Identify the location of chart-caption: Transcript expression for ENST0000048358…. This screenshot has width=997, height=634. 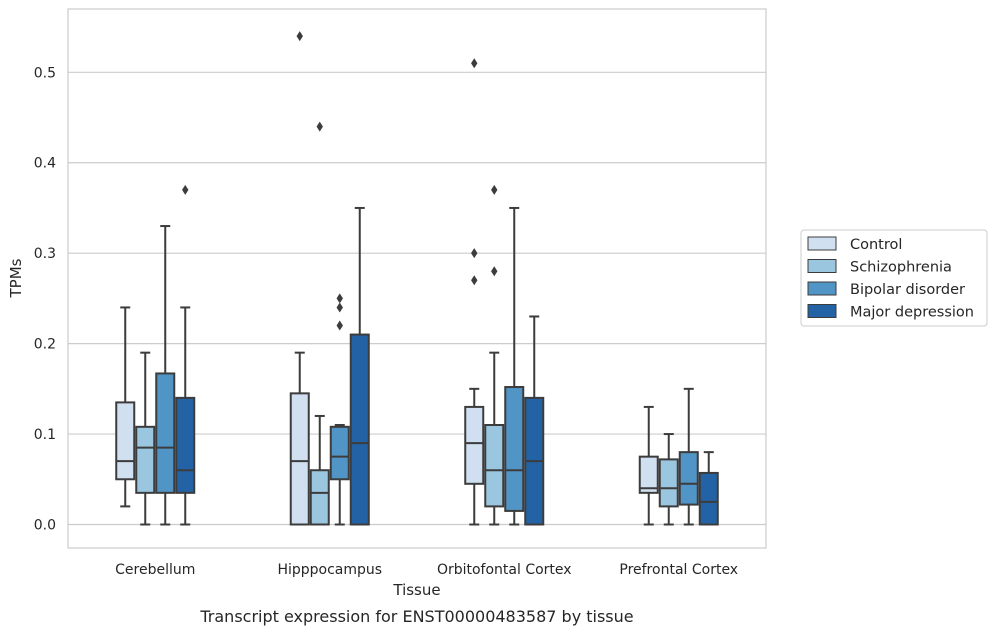
(416, 616).